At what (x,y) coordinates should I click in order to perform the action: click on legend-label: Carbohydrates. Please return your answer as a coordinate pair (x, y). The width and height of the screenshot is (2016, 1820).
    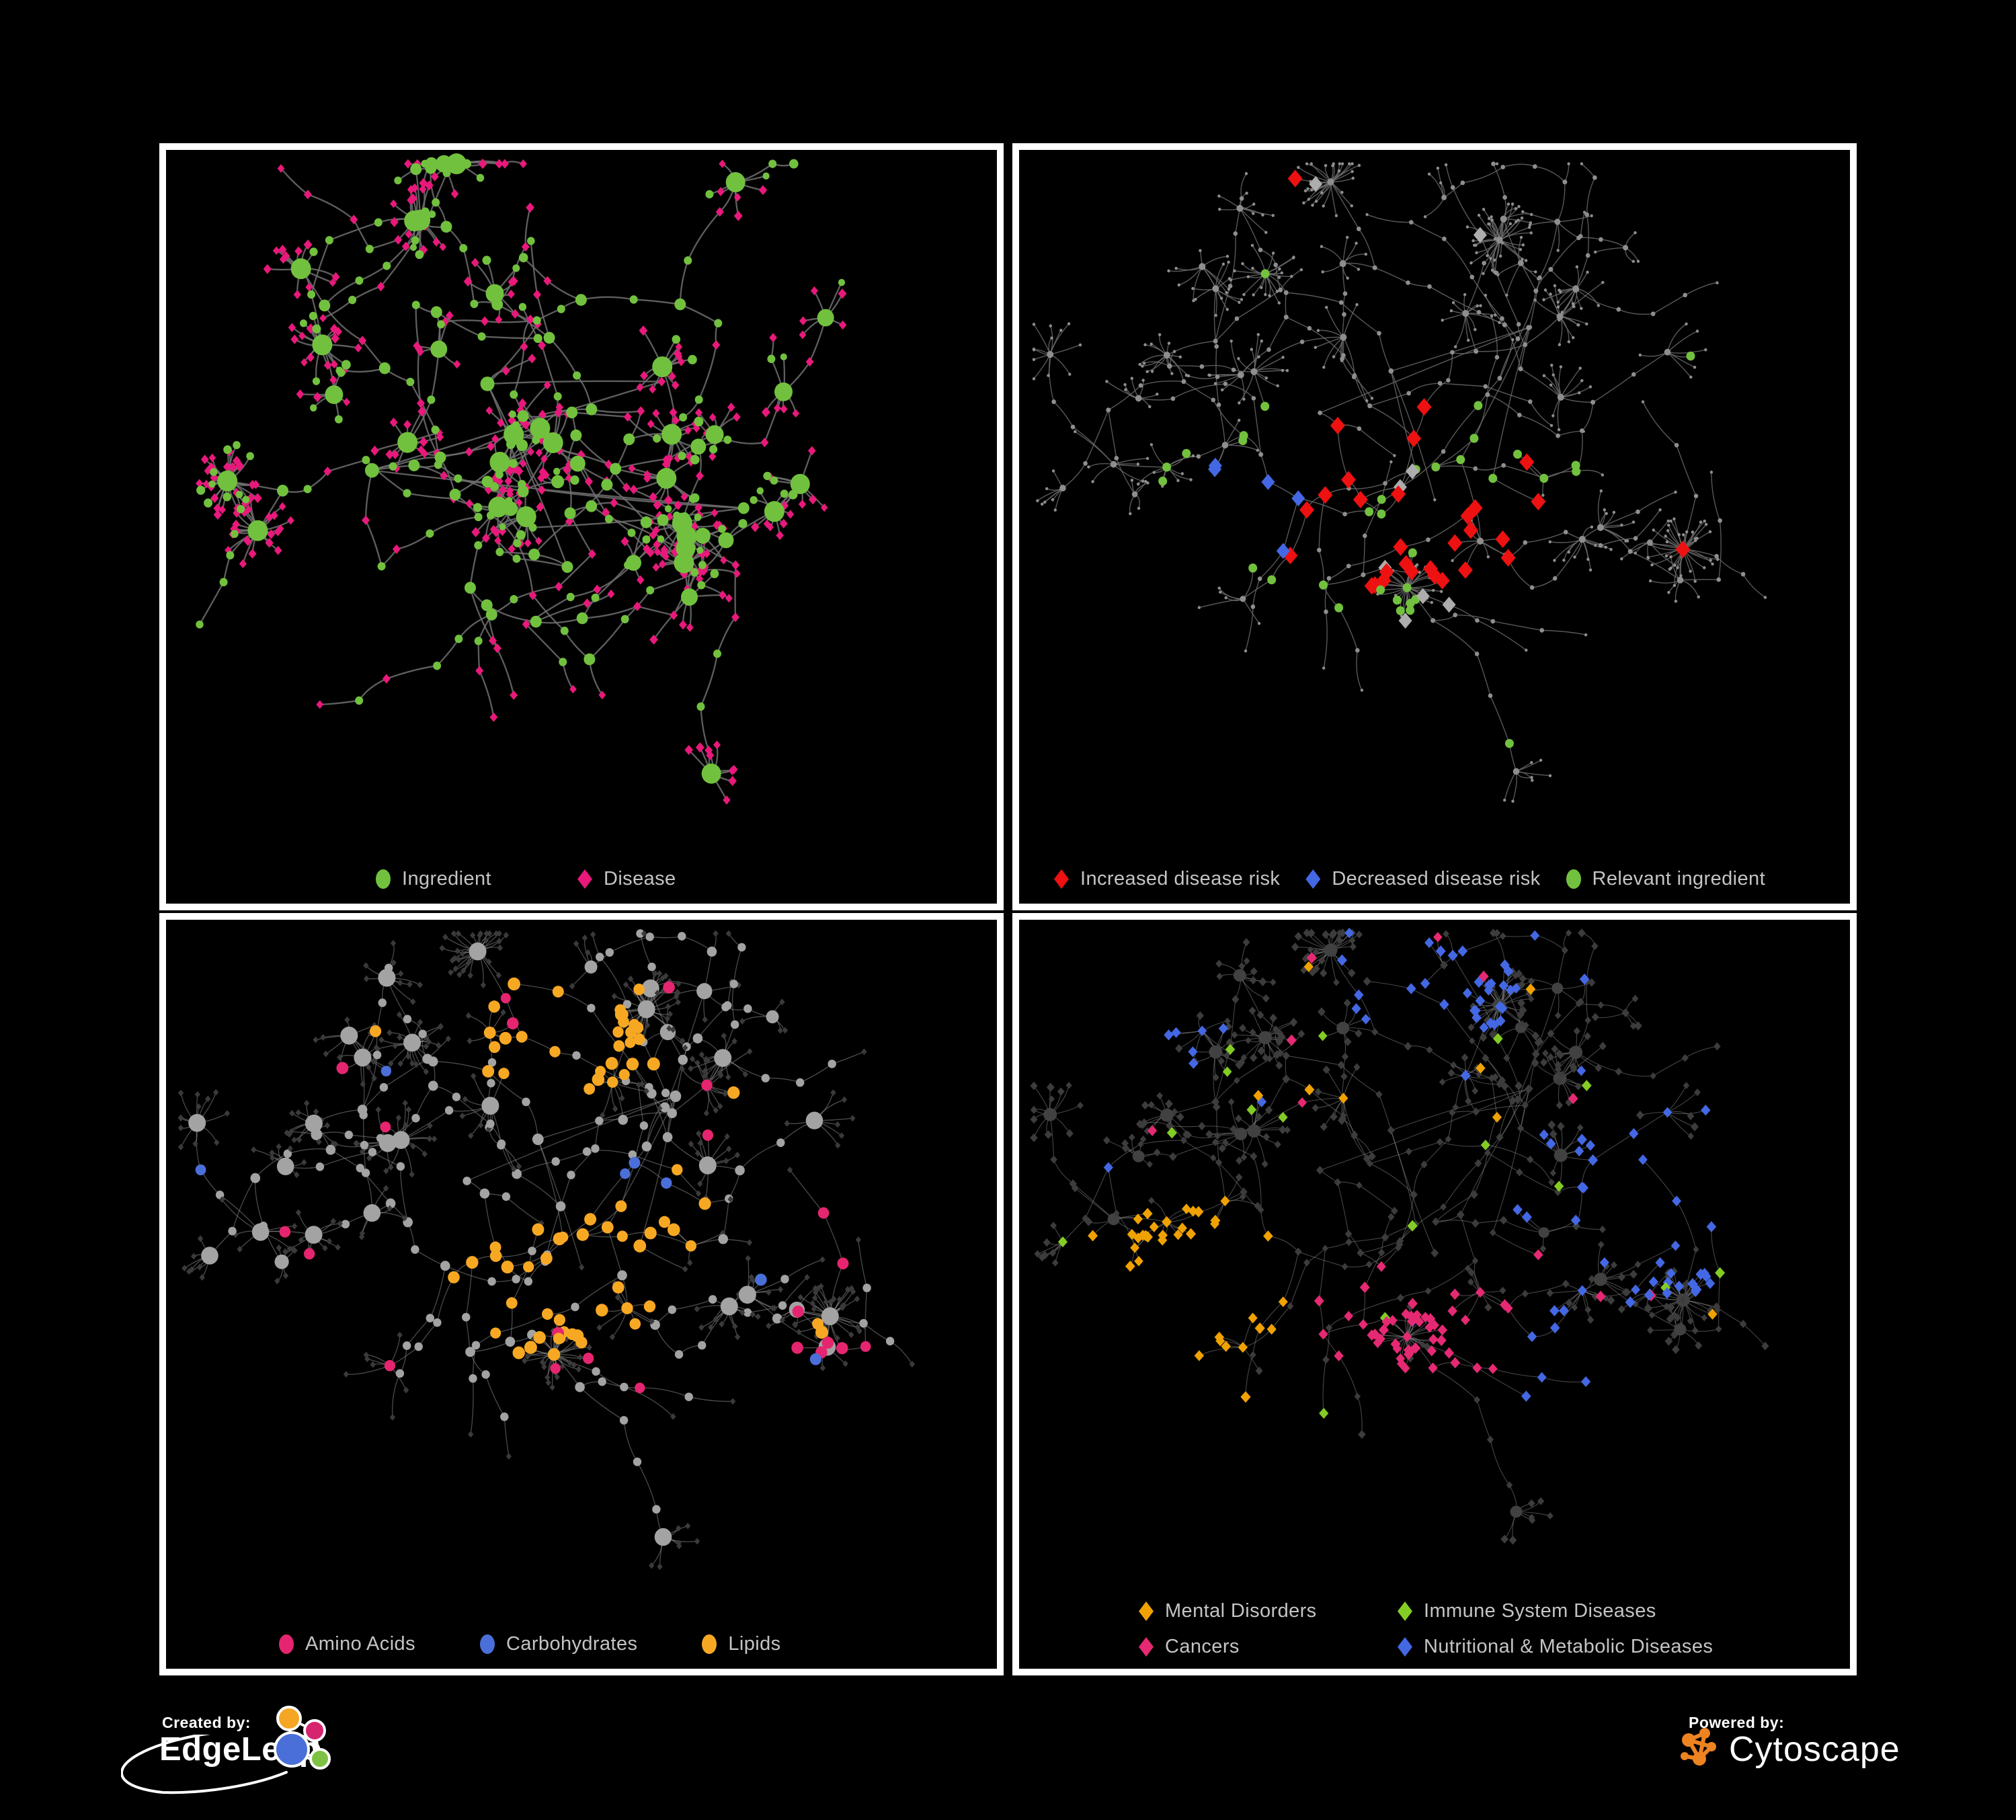
    Looking at the image, I should click on (572, 1644).